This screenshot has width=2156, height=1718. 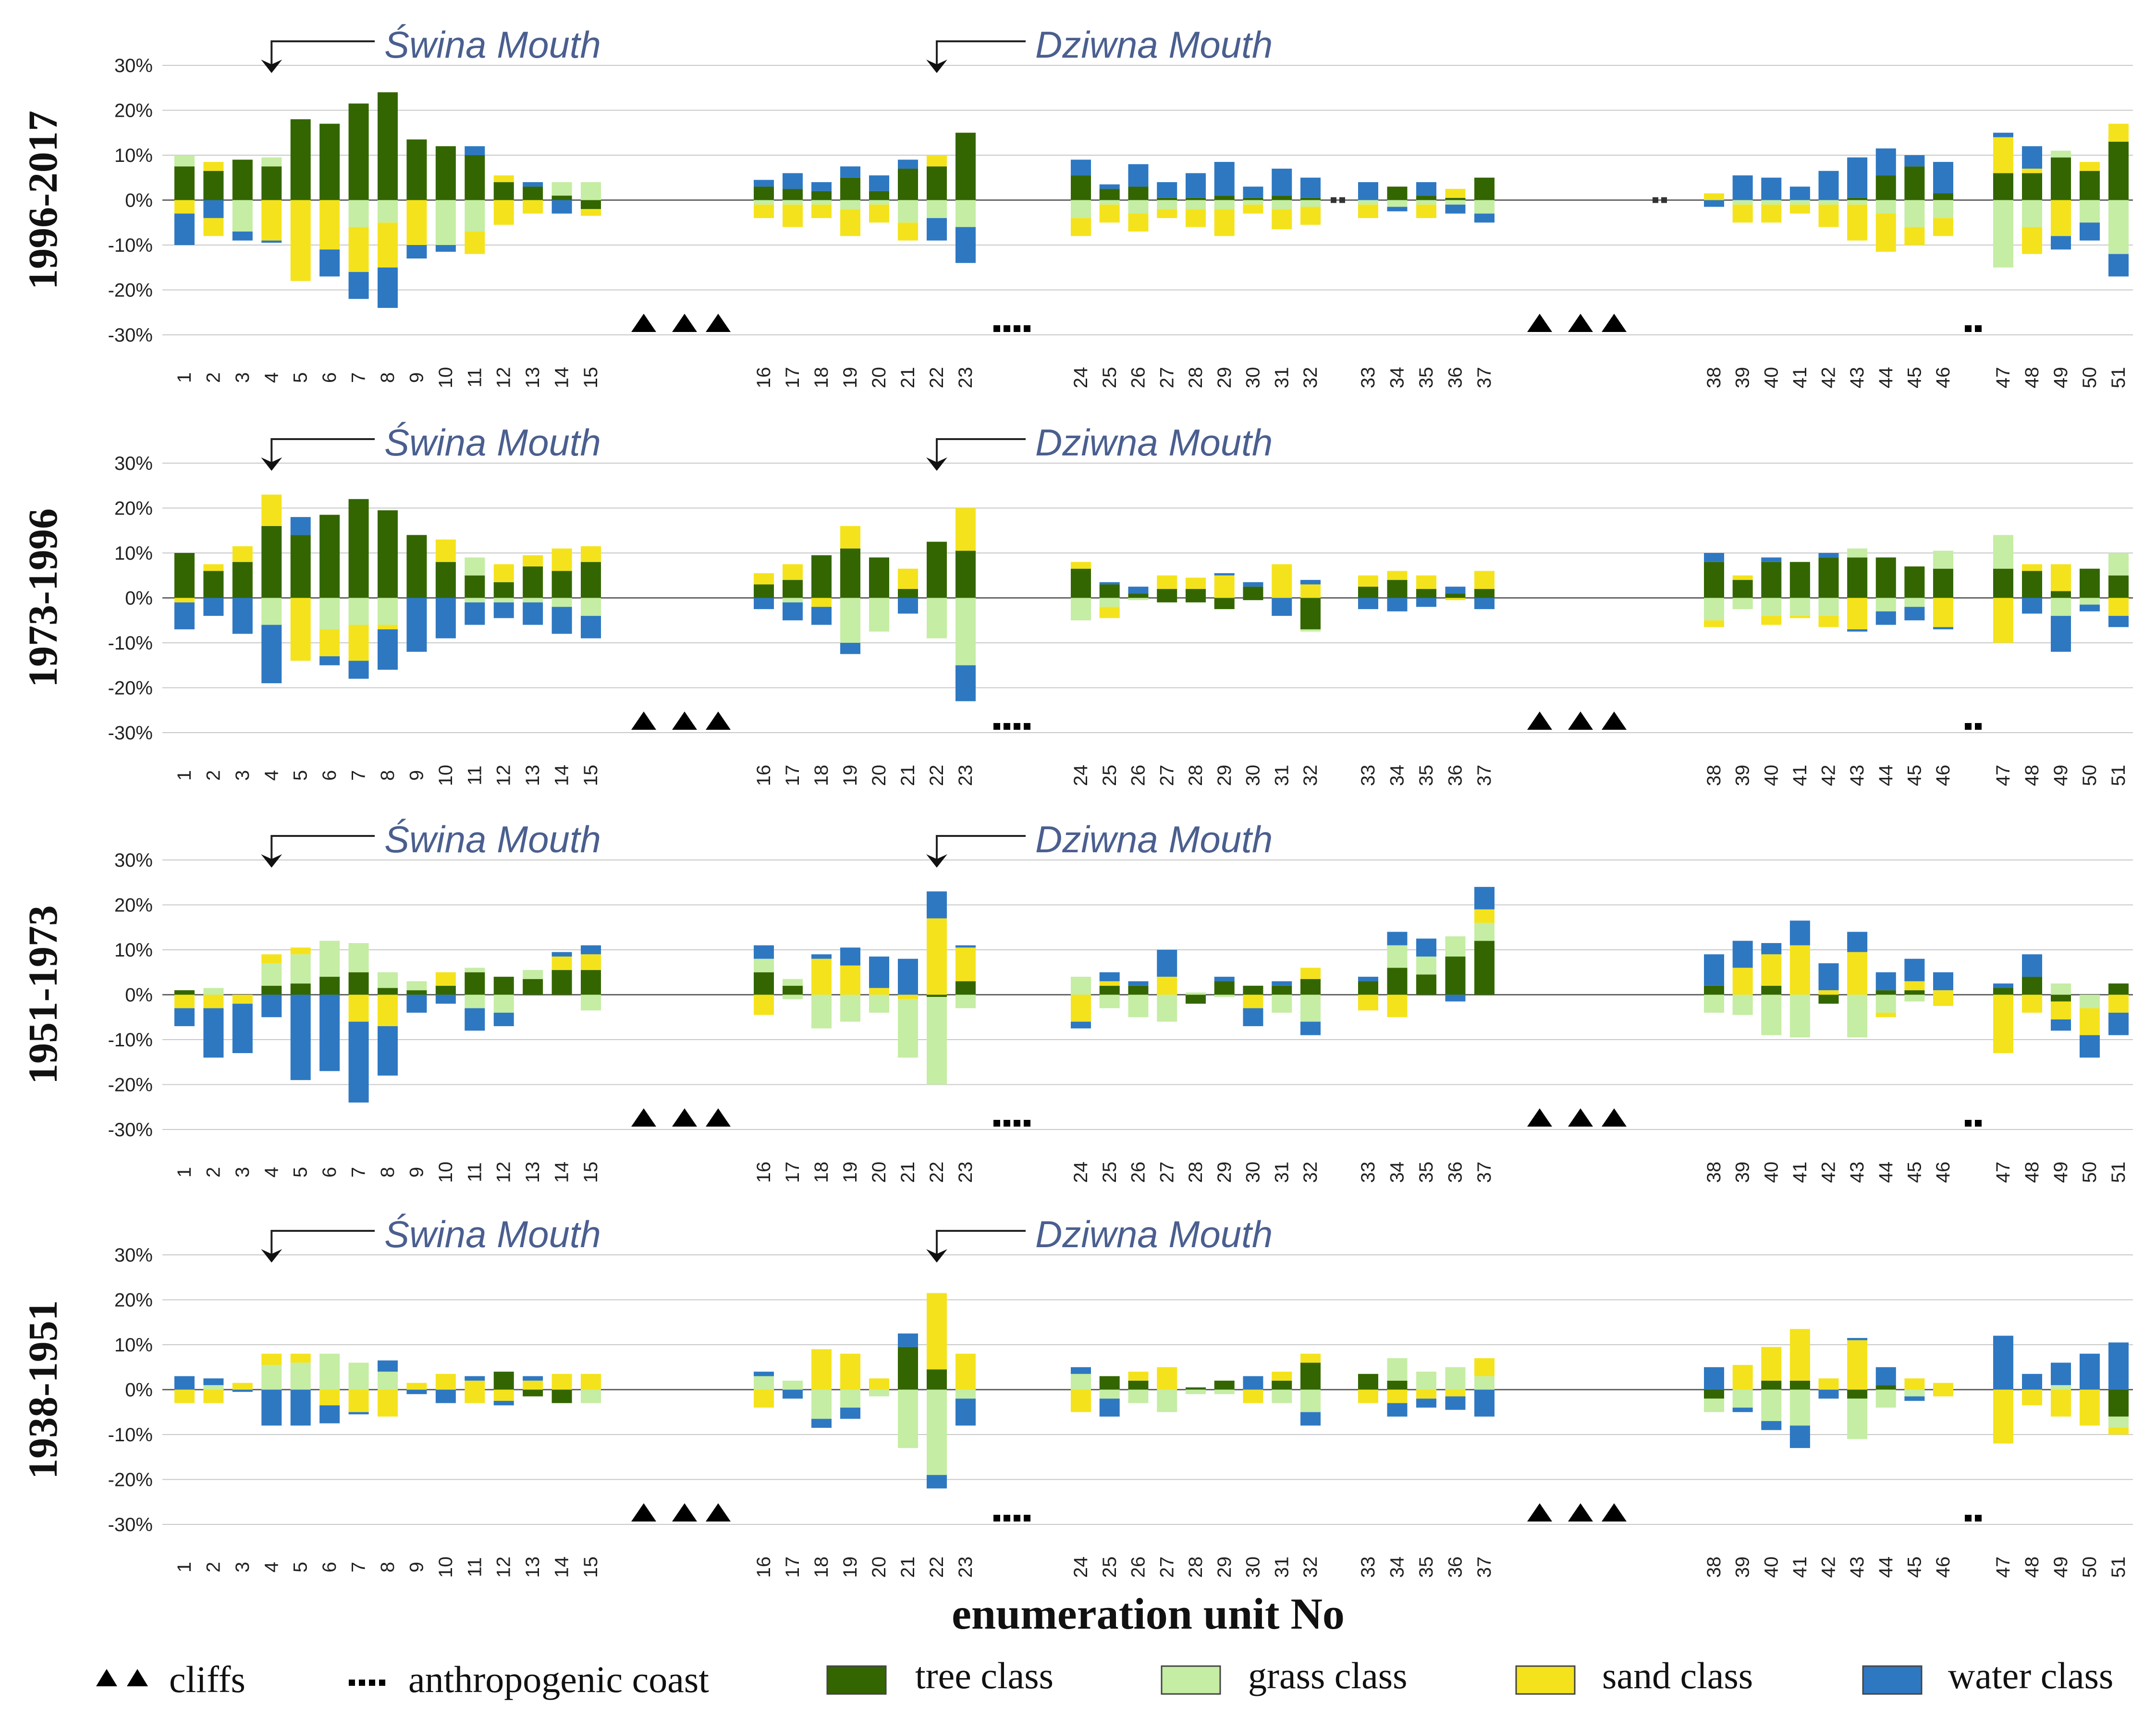 I want to click on x-tick-label: 45, so click(x=1915, y=775).